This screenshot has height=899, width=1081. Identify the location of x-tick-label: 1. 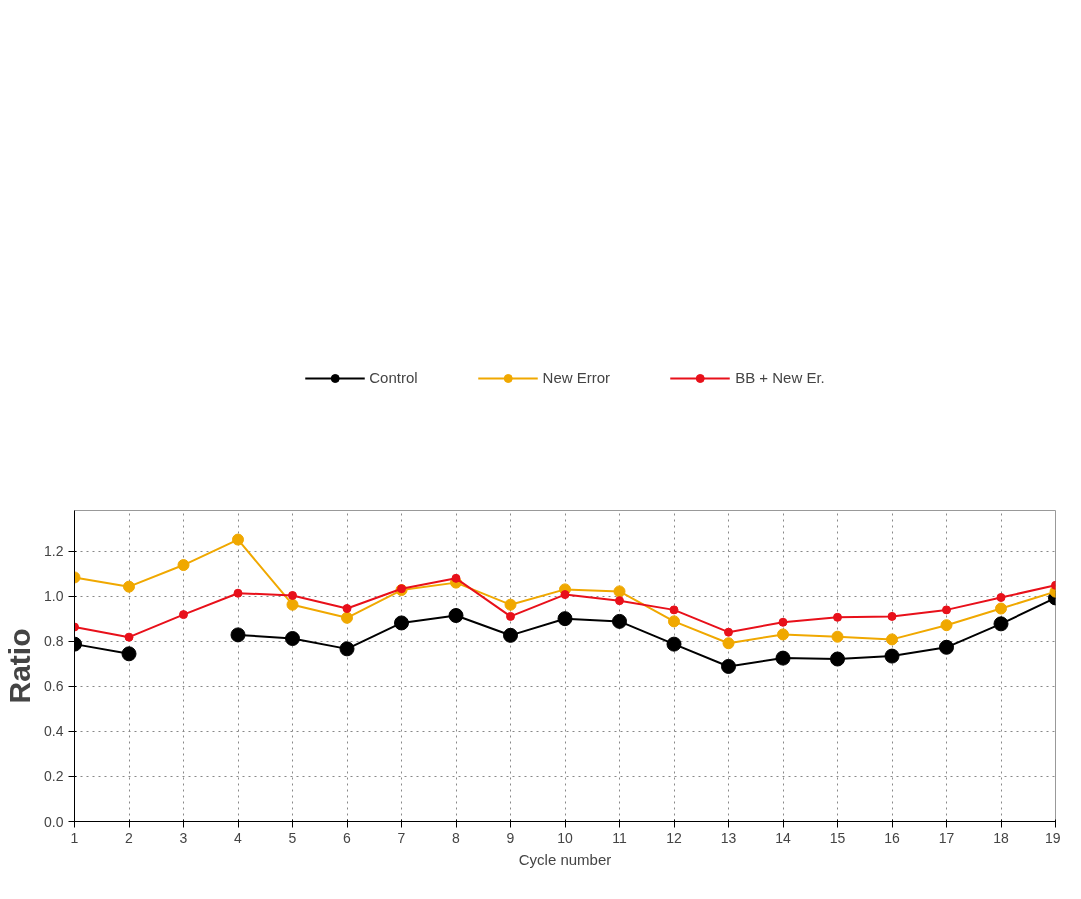
(74, 837).